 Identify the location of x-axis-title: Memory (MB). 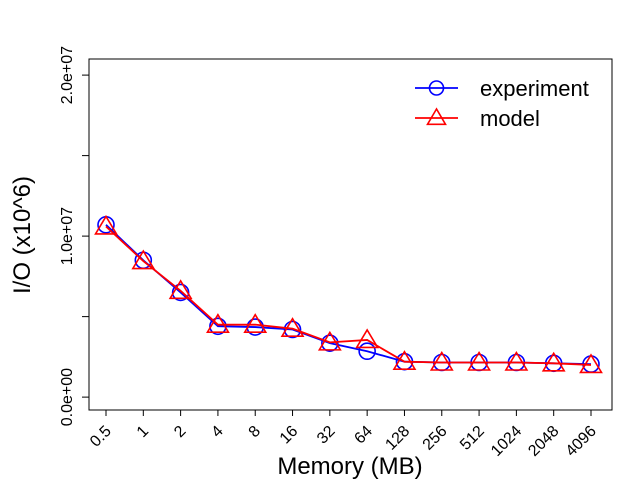
(349, 466).